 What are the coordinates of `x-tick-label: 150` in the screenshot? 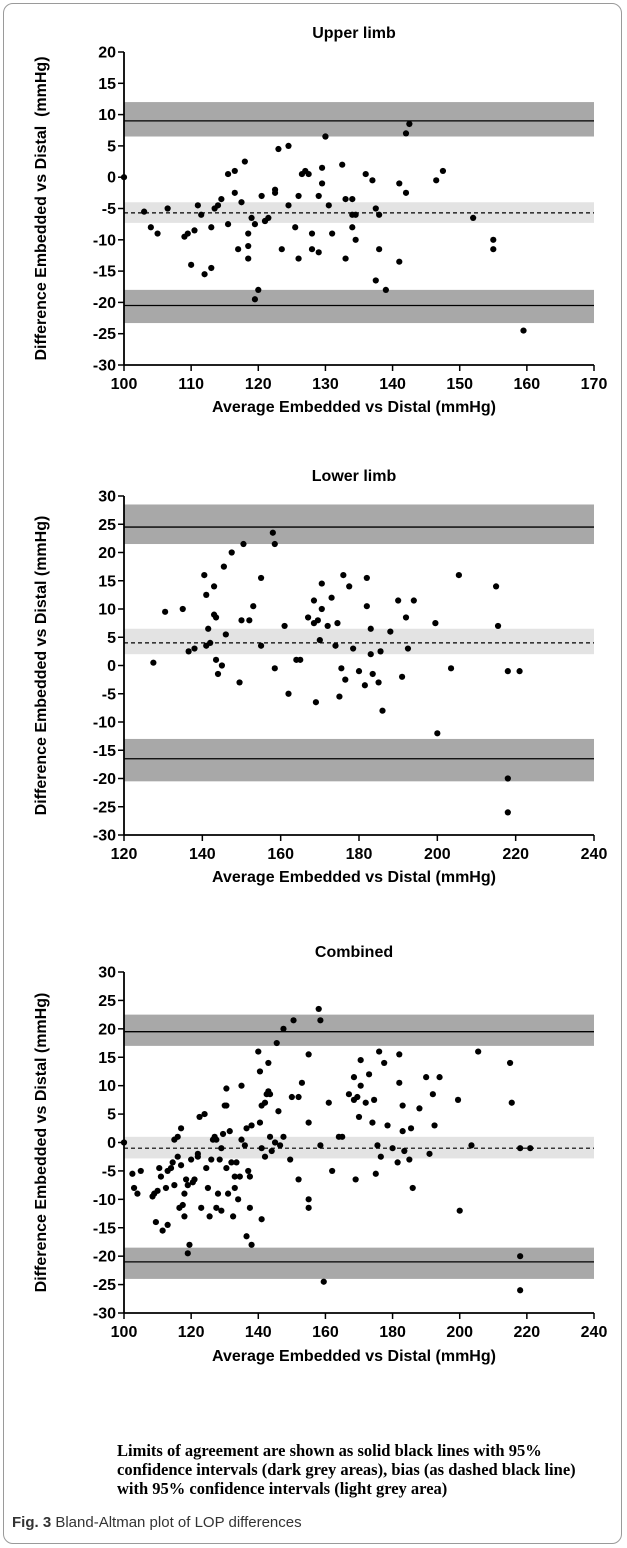 It's located at (459, 384).